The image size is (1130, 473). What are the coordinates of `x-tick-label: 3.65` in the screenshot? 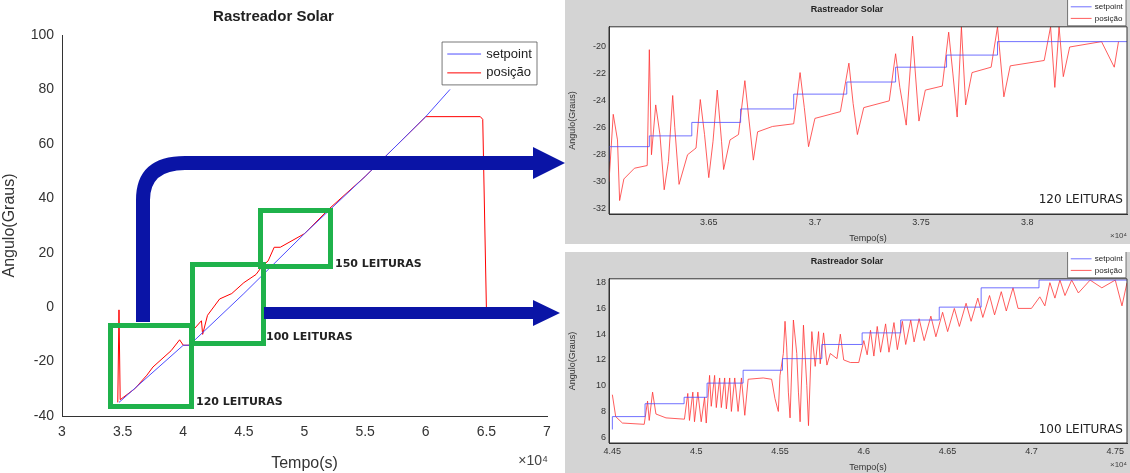 It's located at (709, 221).